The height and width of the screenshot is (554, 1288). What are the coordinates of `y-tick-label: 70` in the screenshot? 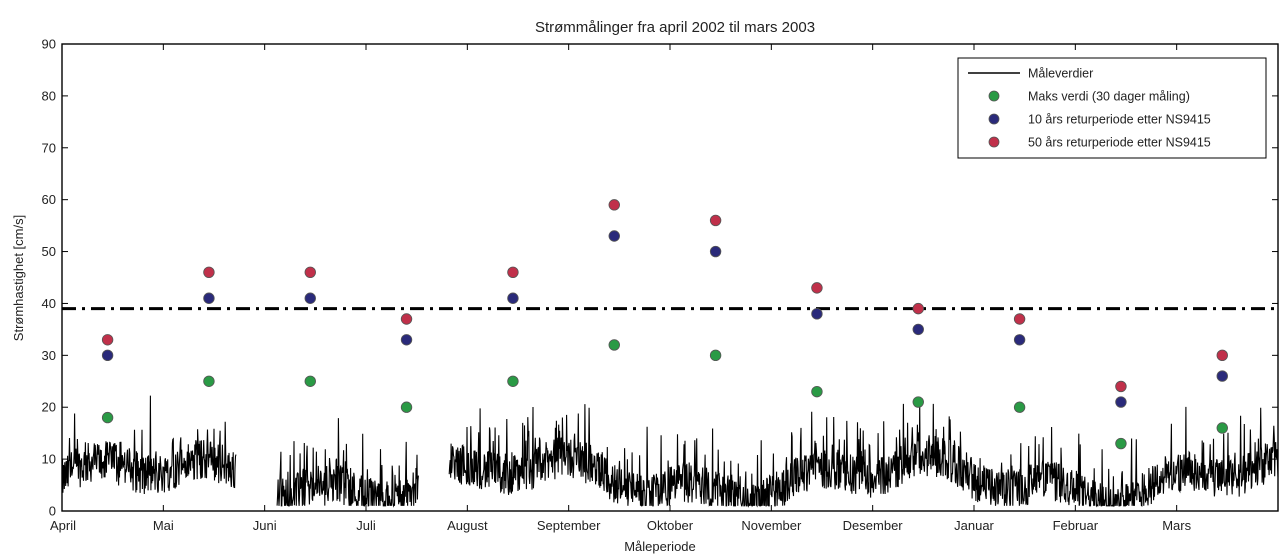 It's located at (49, 147).